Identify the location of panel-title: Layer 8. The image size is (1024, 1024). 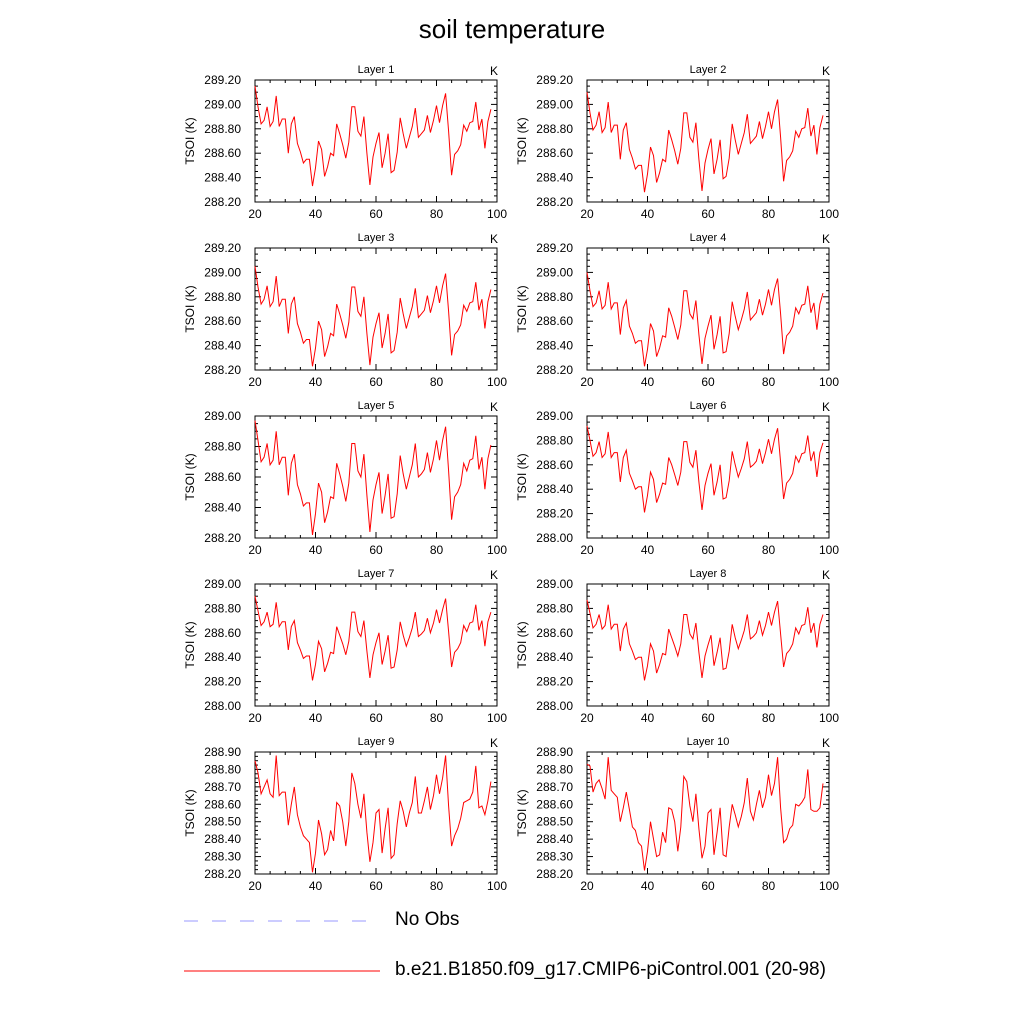
(708, 574).